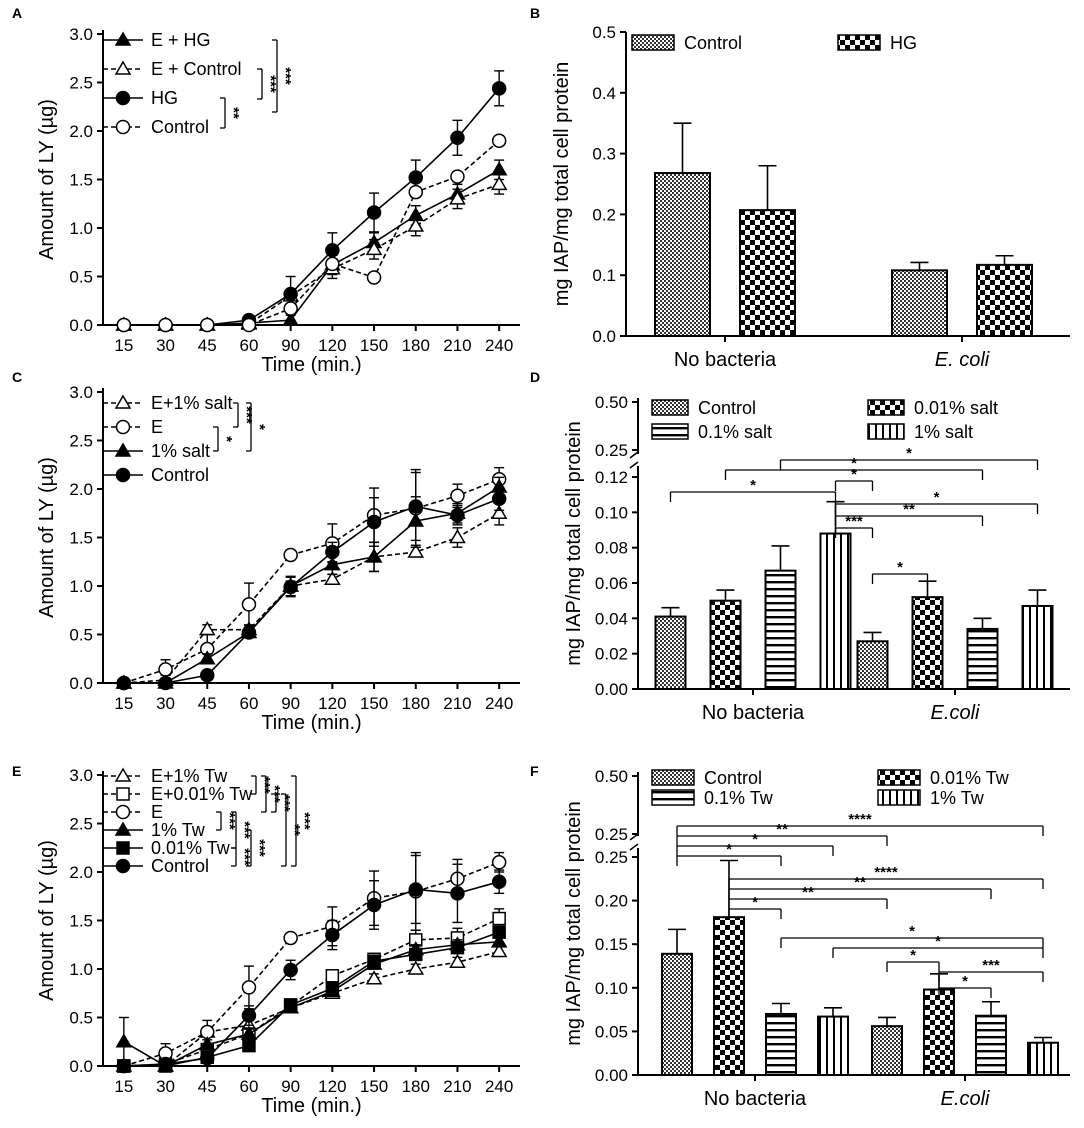 The width and height of the screenshot is (1084, 1128). Describe the element at coordinates (962, 360) in the screenshot. I see `x-group-label: E. coli` at that location.